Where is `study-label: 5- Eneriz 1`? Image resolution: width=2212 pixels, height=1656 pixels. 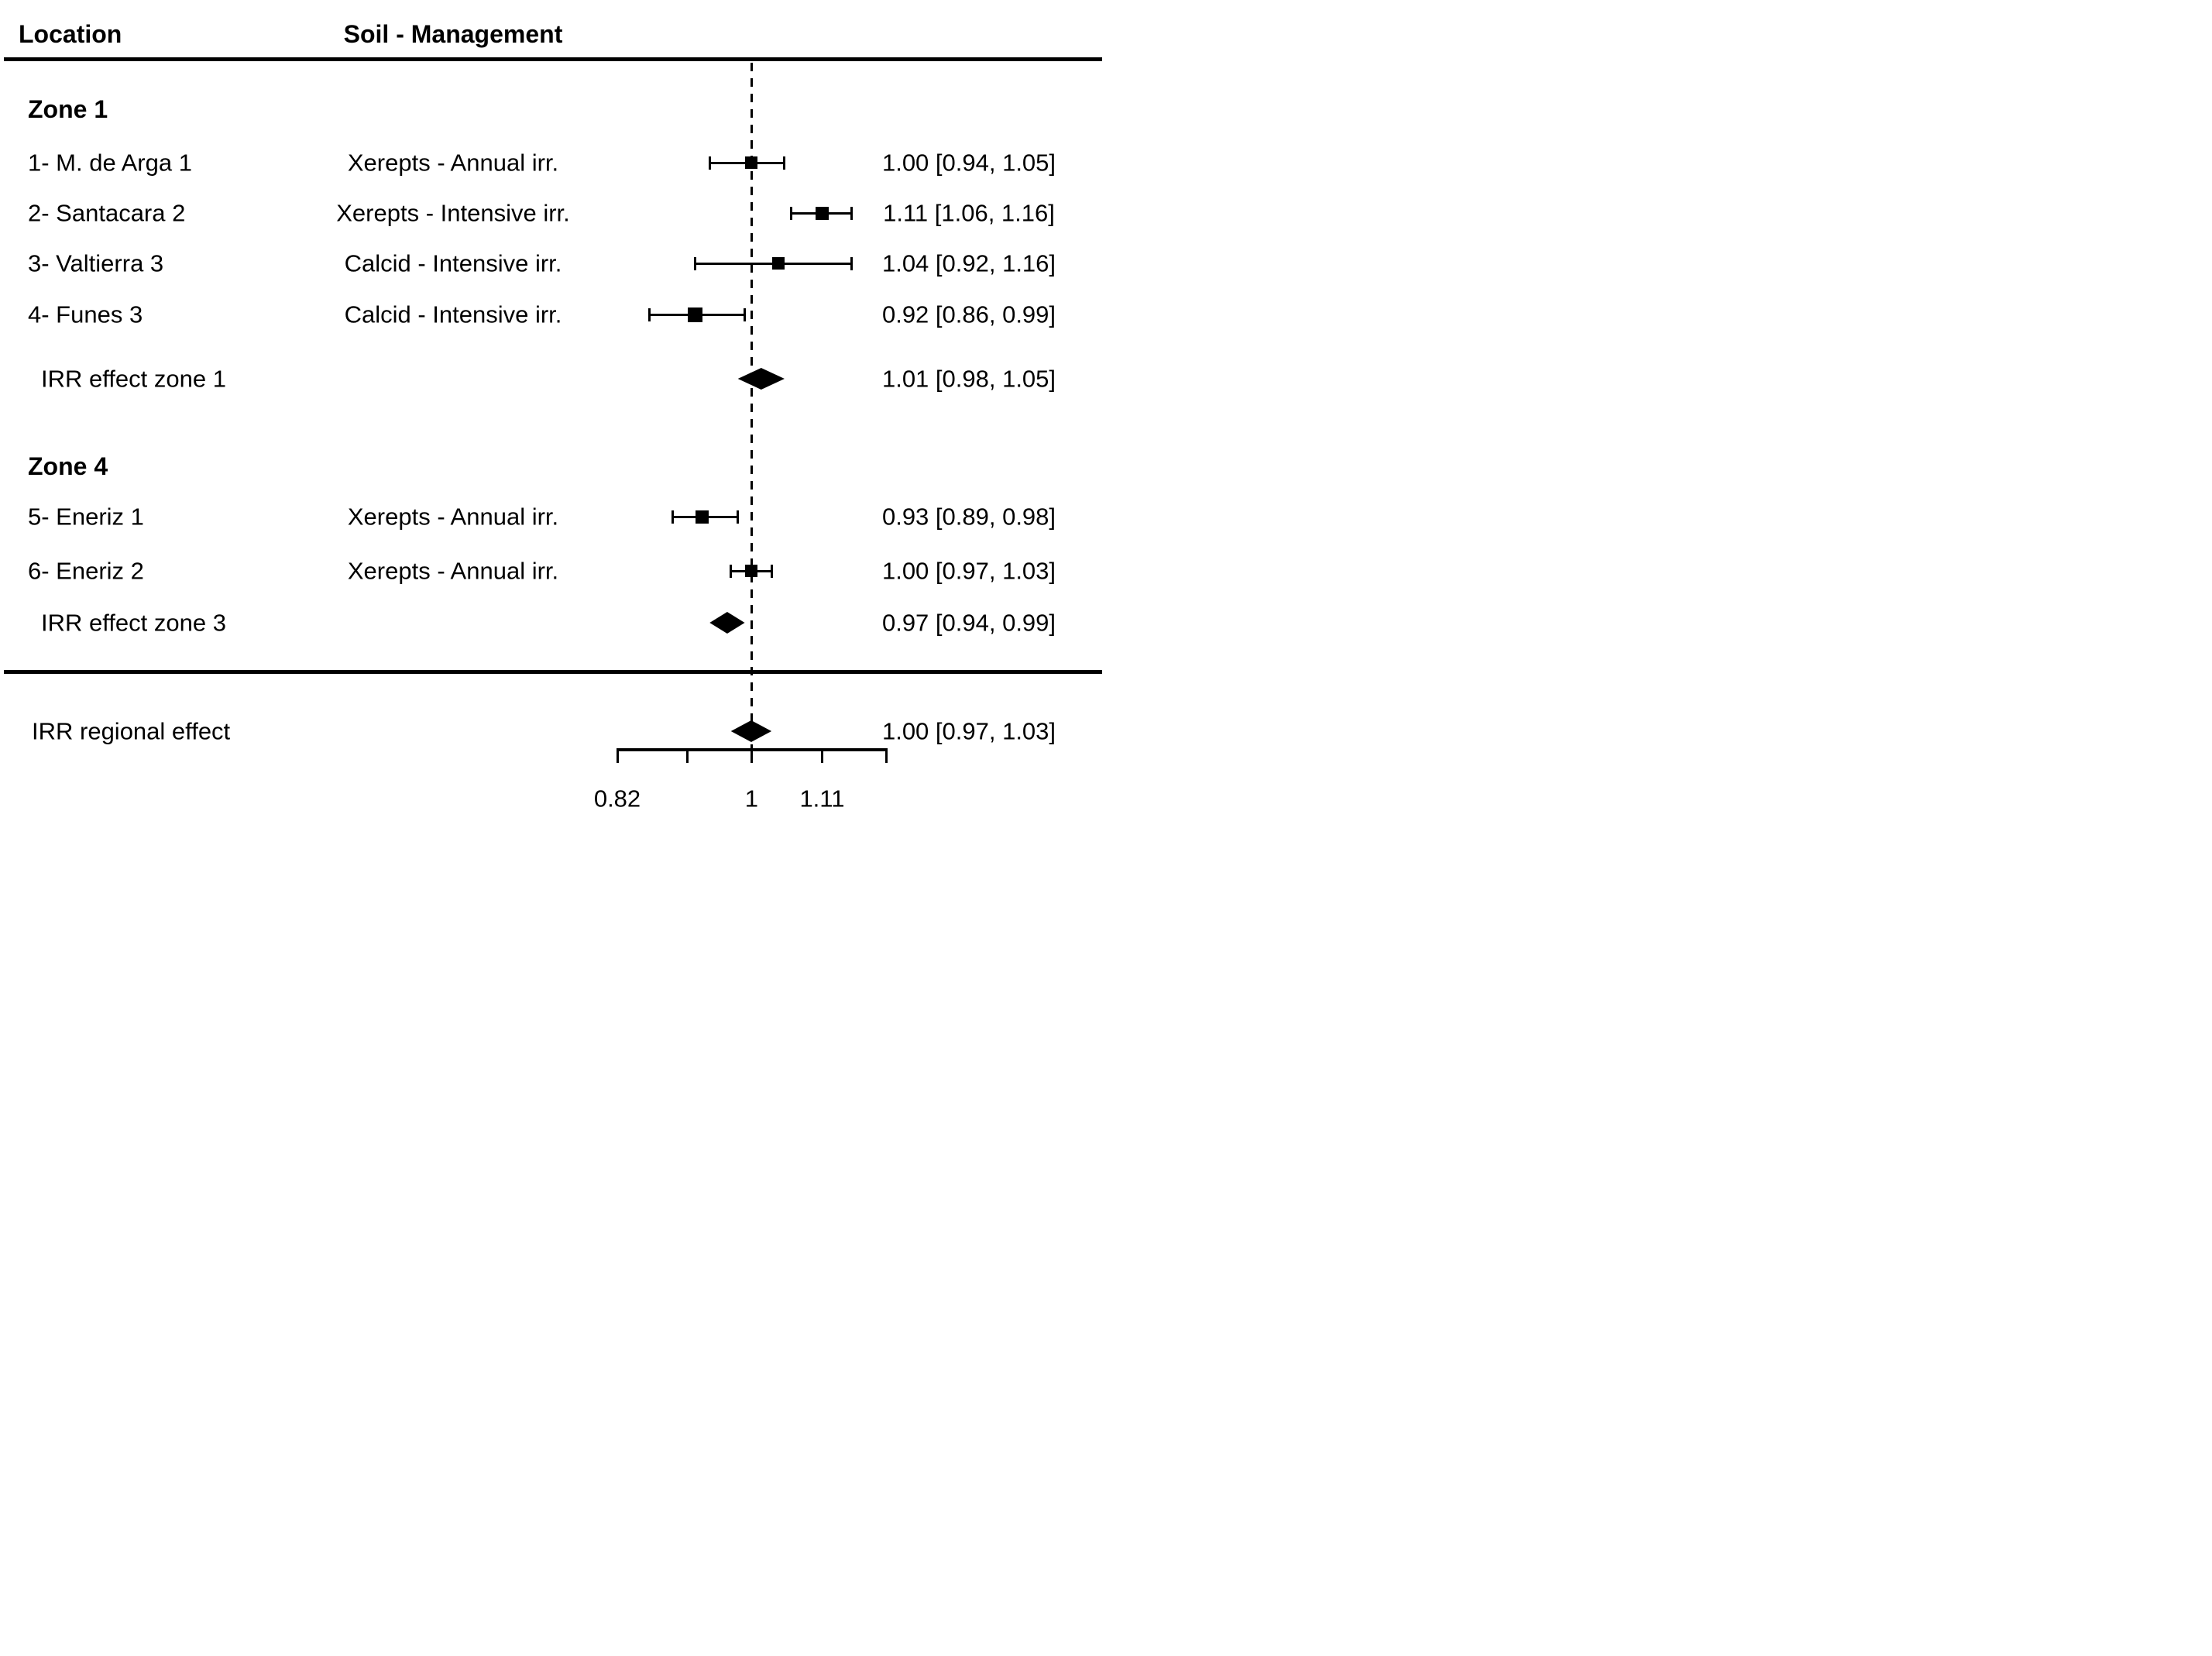
study-label: 5- Eneriz 1 is located at coordinates (86, 517).